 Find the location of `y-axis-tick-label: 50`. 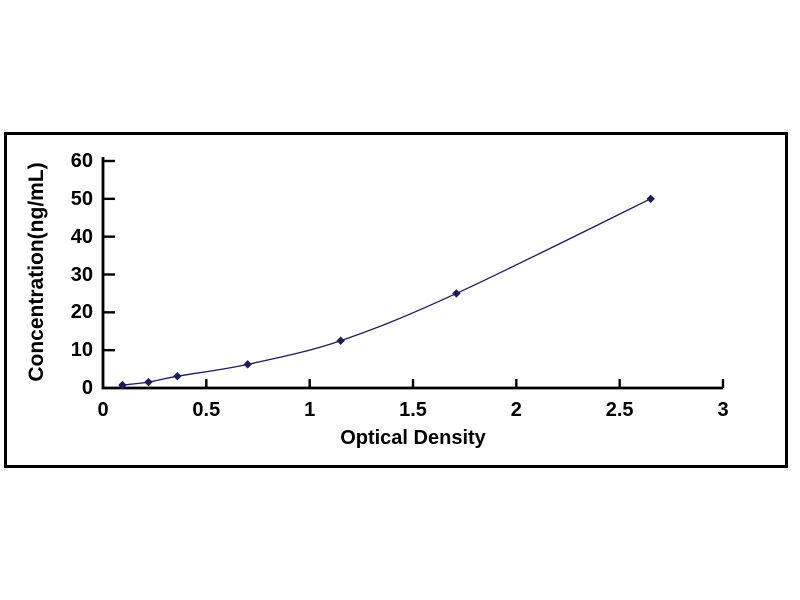

y-axis-tick-label: 50 is located at coordinates (81, 198).